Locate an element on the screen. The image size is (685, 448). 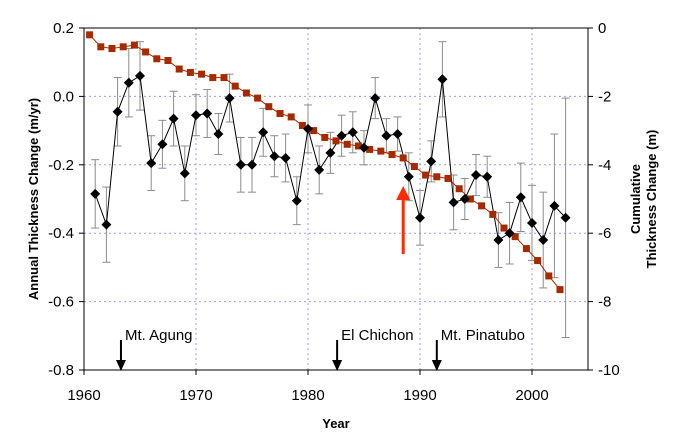
y-axis-right-title-lines: Cumulative Thickness Change (m) is located at coordinates (643, 199).